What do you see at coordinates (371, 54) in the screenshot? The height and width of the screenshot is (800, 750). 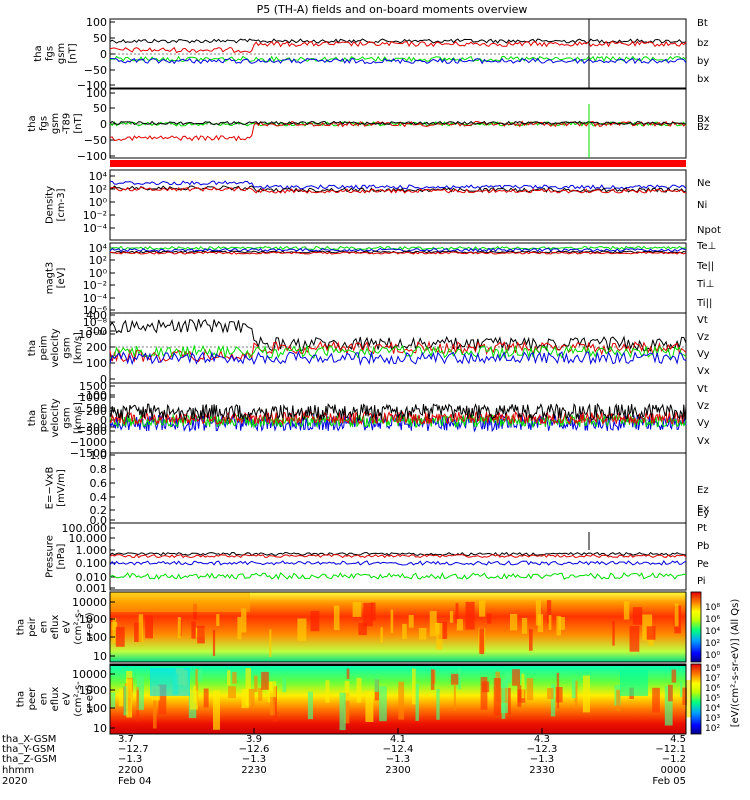 I see `panel-fgs_gsm: 100 50 0 −50 −100 tha fgs gsm [nT] Bt bz by bx` at bounding box center [371, 54].